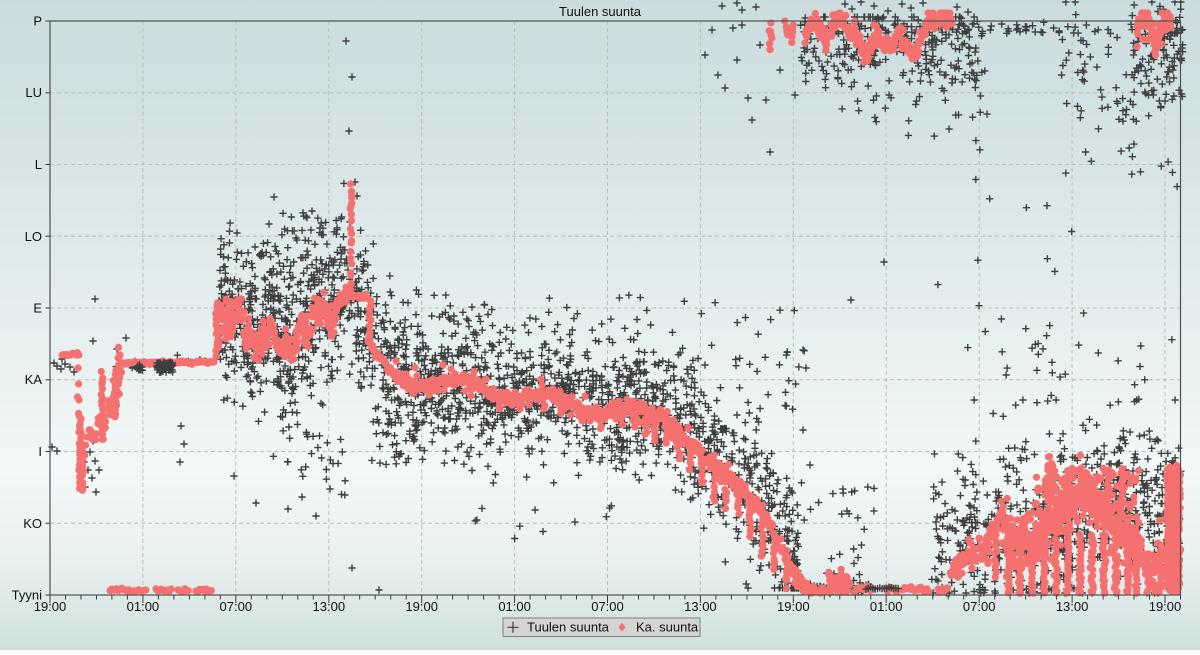 This screenshot has width=1200, height=655. What do you see at coordinates (37, 21) in the screenshot?
I see `svg-text: P` at bounding box center [37, 21].